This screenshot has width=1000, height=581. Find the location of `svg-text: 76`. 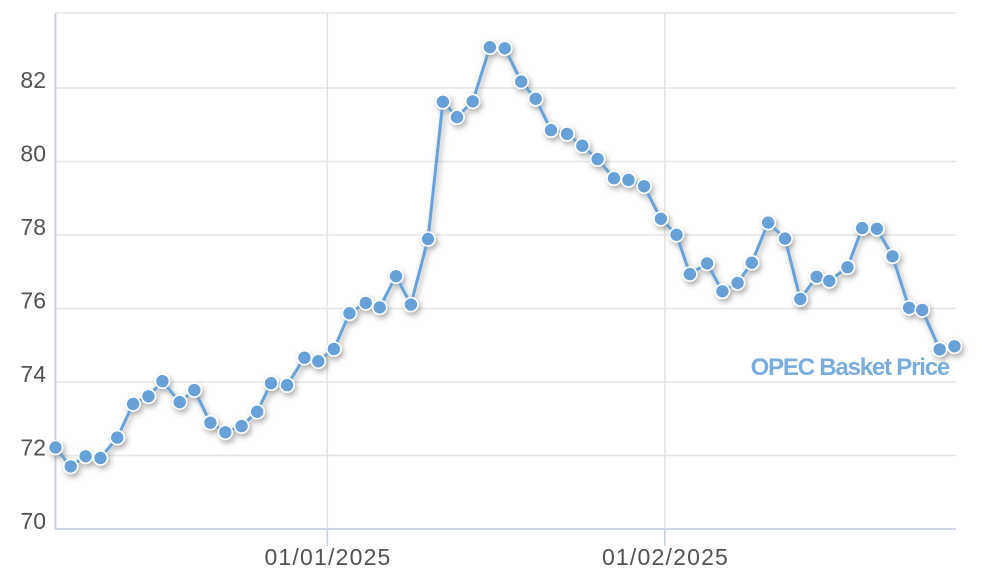

svg-text: 76 is located at coordinates (33, 301).